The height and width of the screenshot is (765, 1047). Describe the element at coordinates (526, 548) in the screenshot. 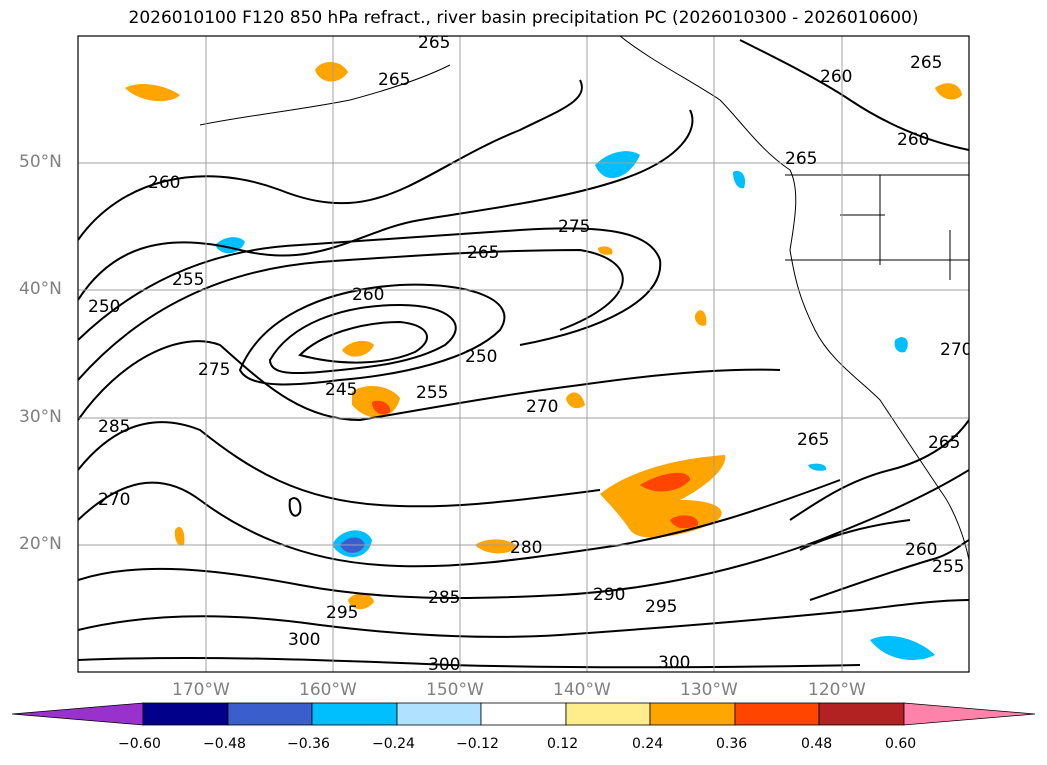

I see `contour-label: 280` at that location.